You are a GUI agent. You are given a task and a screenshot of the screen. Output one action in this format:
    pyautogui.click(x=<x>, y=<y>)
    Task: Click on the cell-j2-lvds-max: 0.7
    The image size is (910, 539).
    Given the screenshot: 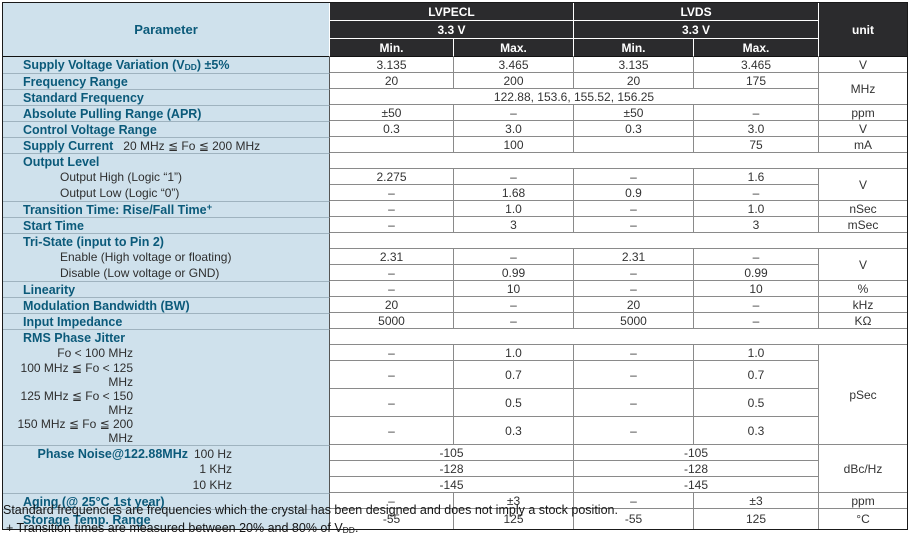 What is the action you would take?
    pyautogui.click(x=757, y=375)
    